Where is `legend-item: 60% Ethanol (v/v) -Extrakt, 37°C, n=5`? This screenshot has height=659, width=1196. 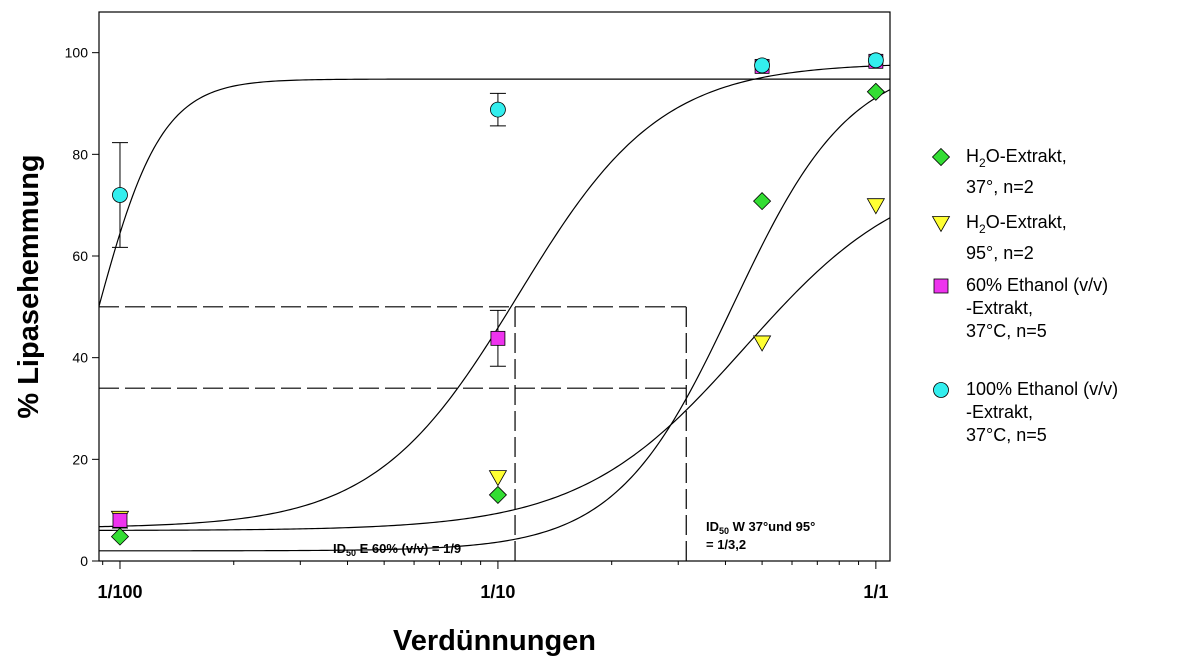
legend-item: 60% Ethanol (v/v) -Extrakt, 37°C, n=5 is located at coordinates (1020, 308).